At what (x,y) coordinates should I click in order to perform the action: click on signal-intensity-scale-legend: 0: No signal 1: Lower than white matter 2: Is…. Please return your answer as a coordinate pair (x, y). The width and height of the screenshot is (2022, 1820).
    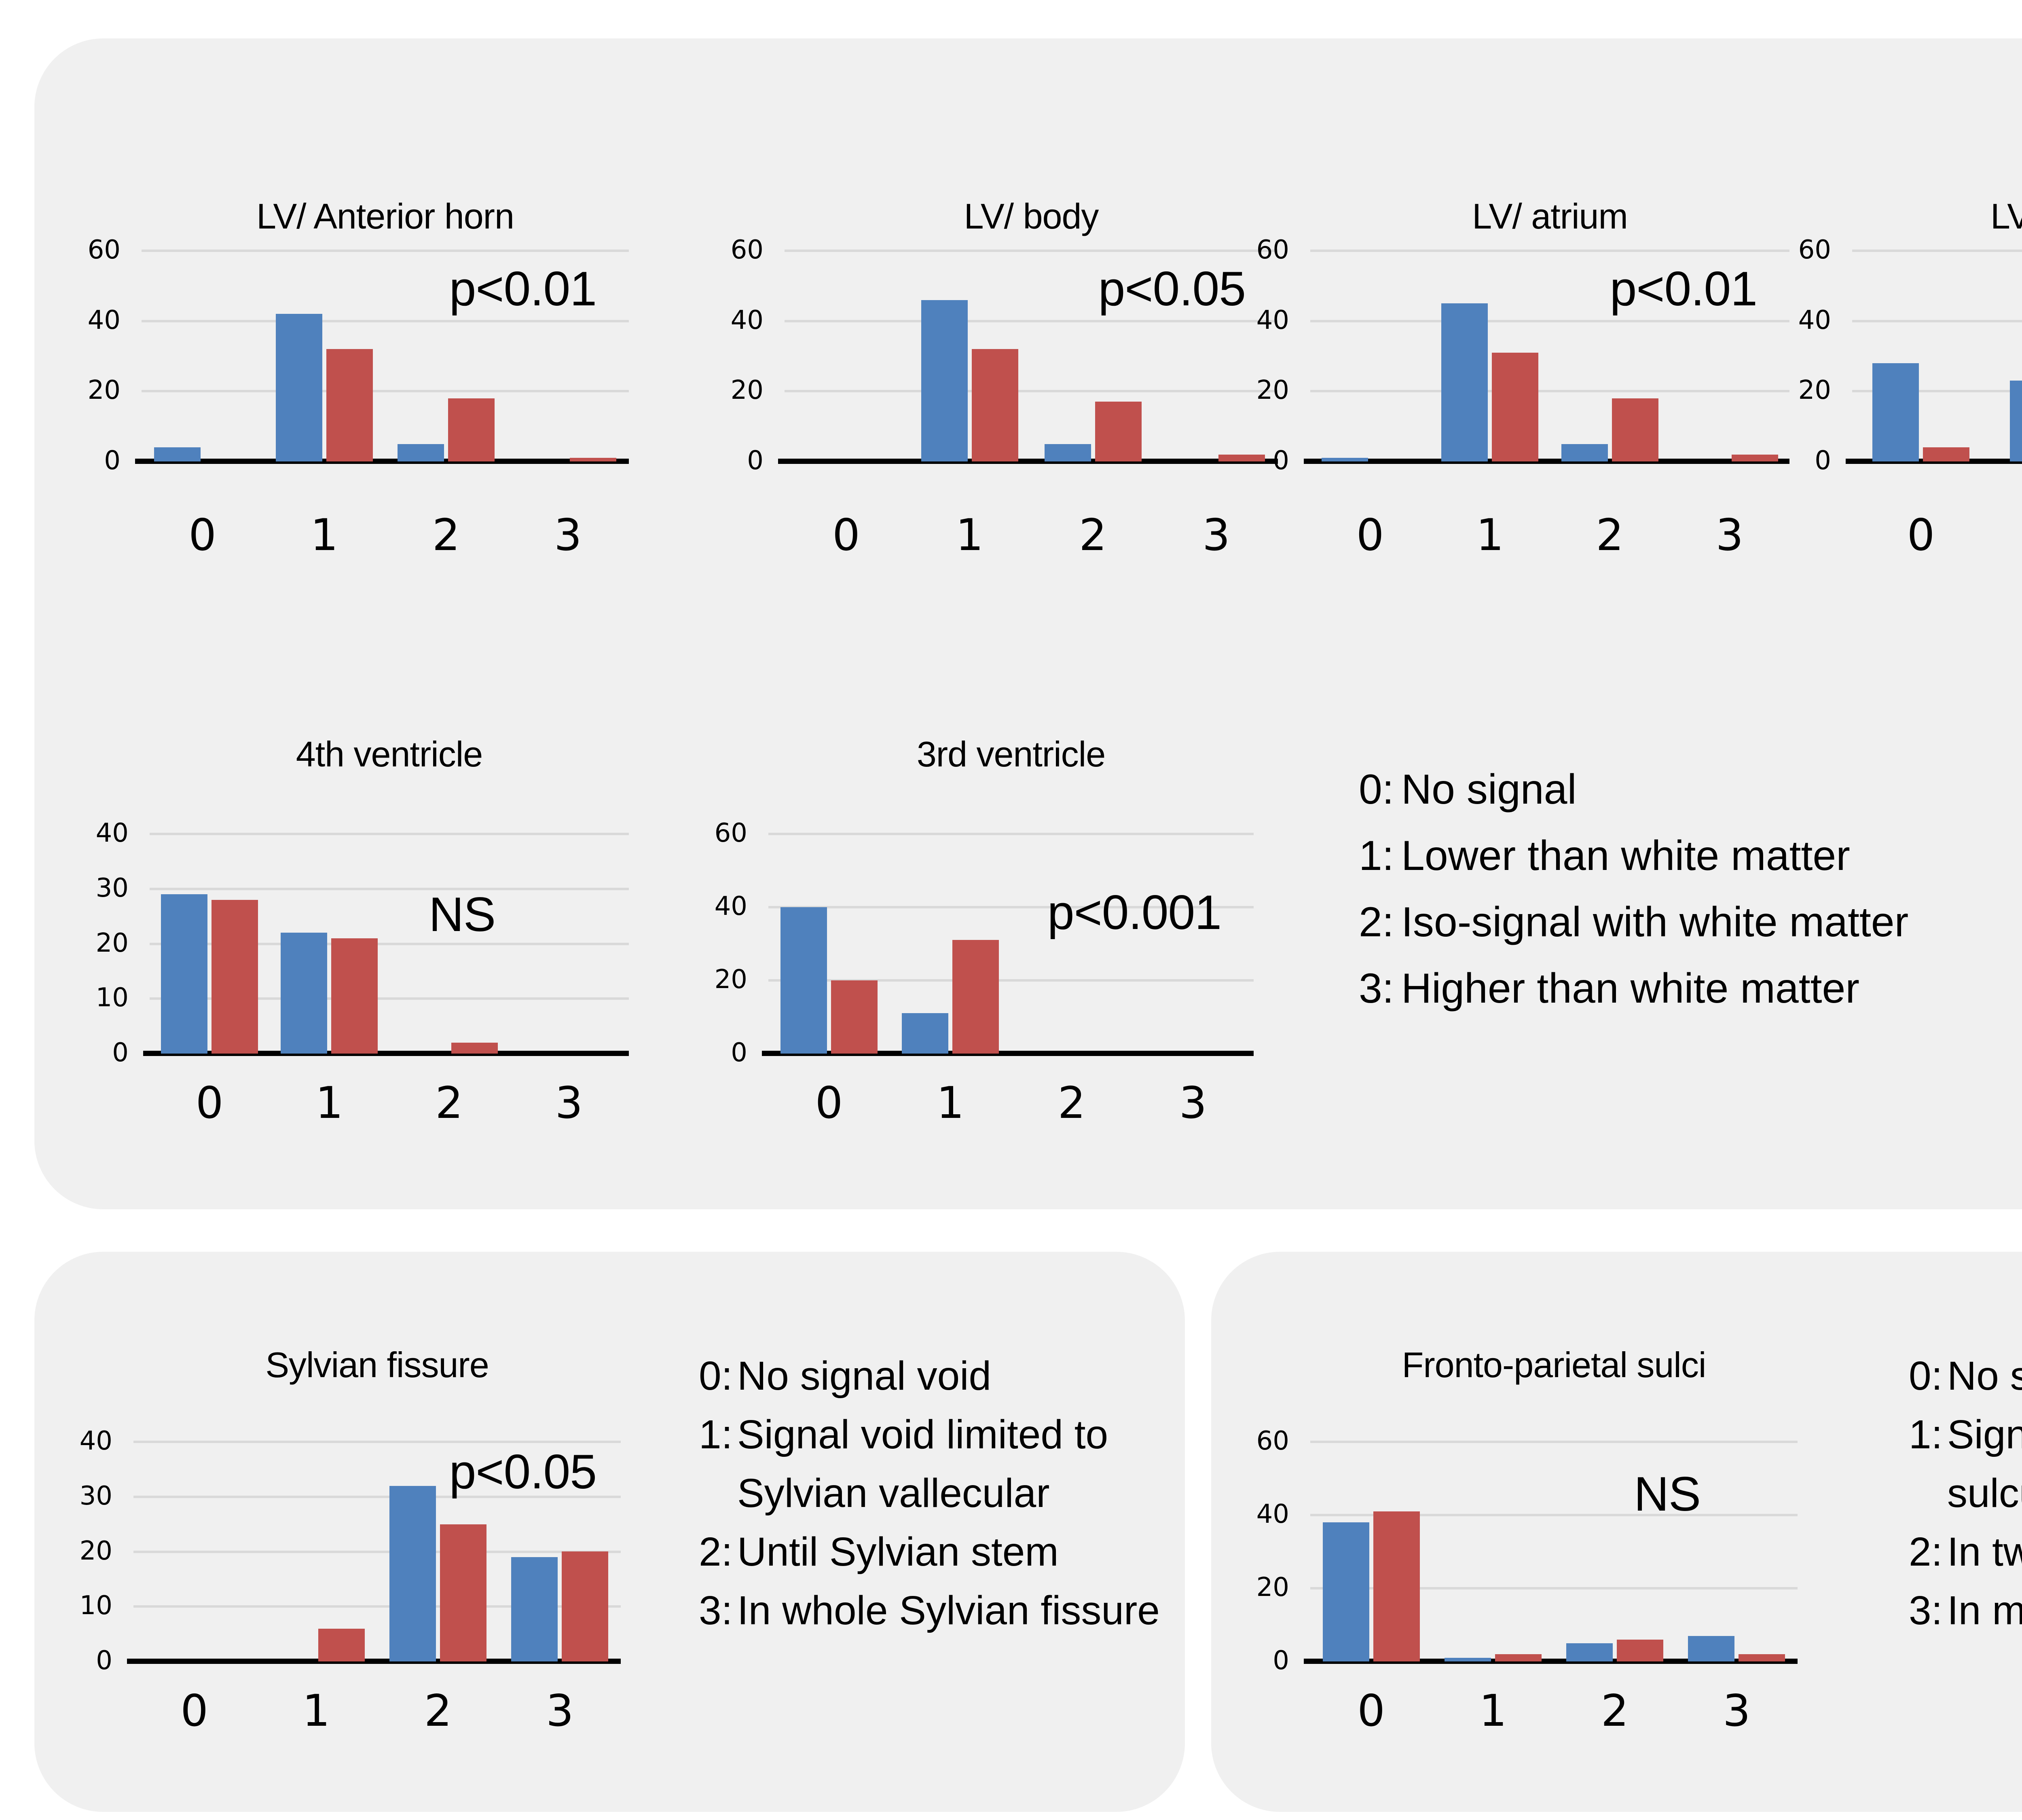
    Looking at the image, I should click on (1690, 889).